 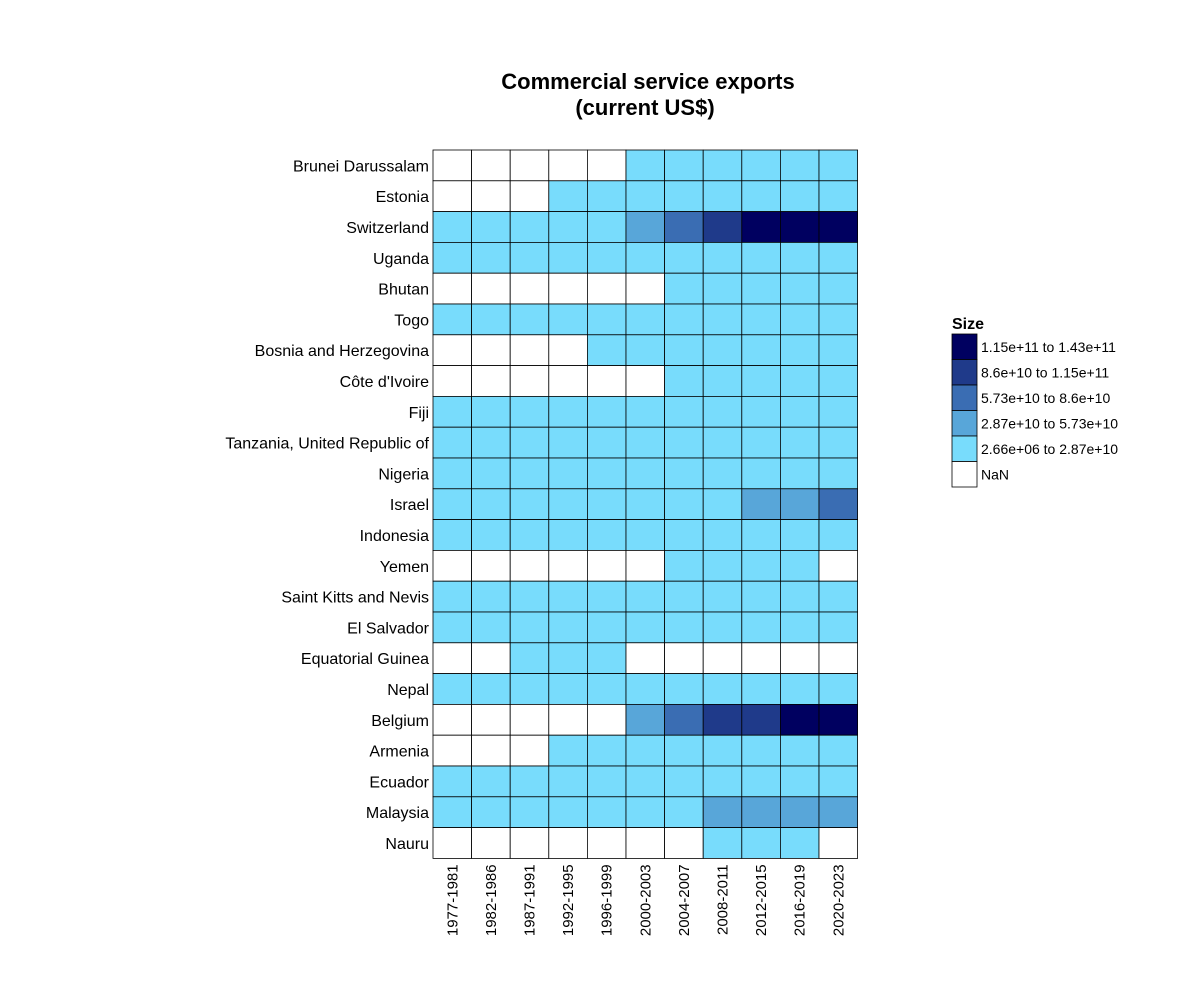 What do you see at coordinates (388, 628) in the screenshot?
I see `row-label: El Salvador` at bounding box center [388, 628].